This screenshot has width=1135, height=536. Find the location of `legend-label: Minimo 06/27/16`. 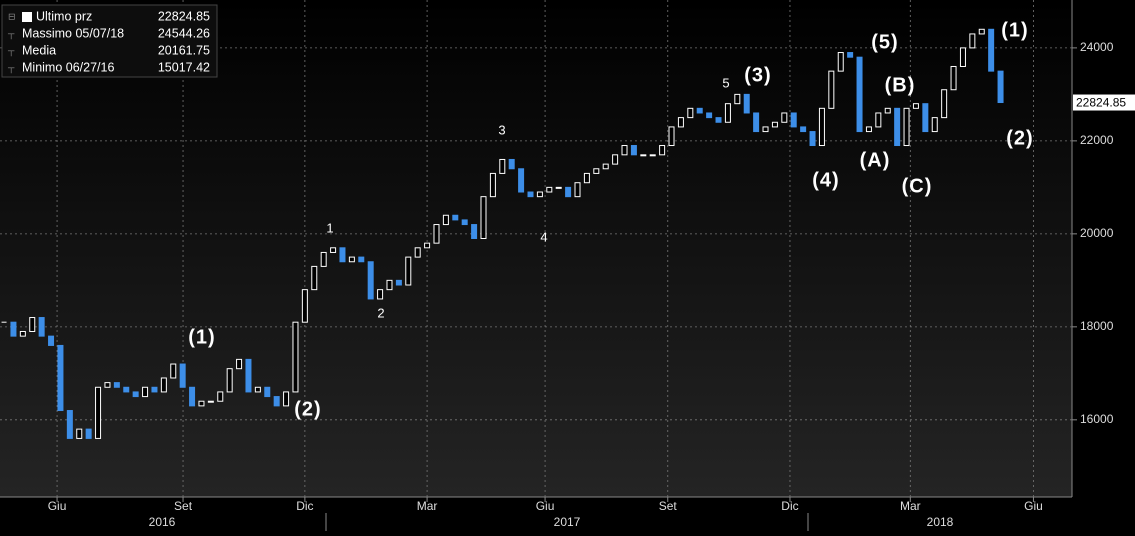

legend-label: Minimo 06/27/16 is located at coordinates (68, 67).